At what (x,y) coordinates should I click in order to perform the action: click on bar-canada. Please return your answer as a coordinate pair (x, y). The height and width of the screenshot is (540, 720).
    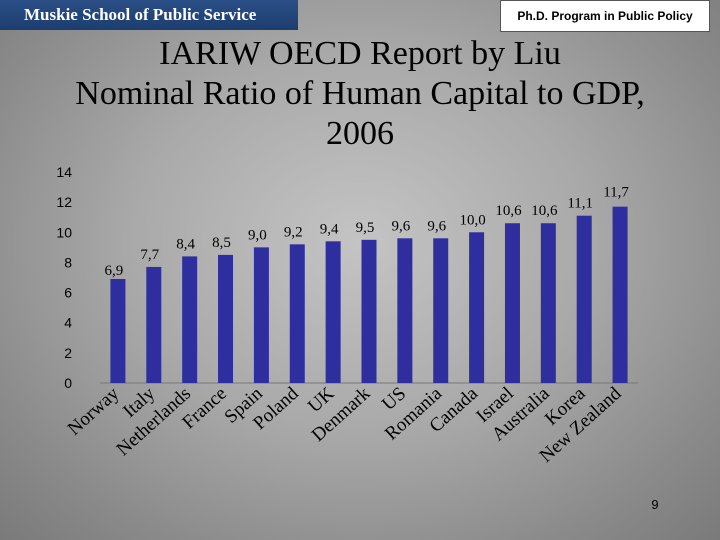
    Looking at the image, I should click on (477, 307).